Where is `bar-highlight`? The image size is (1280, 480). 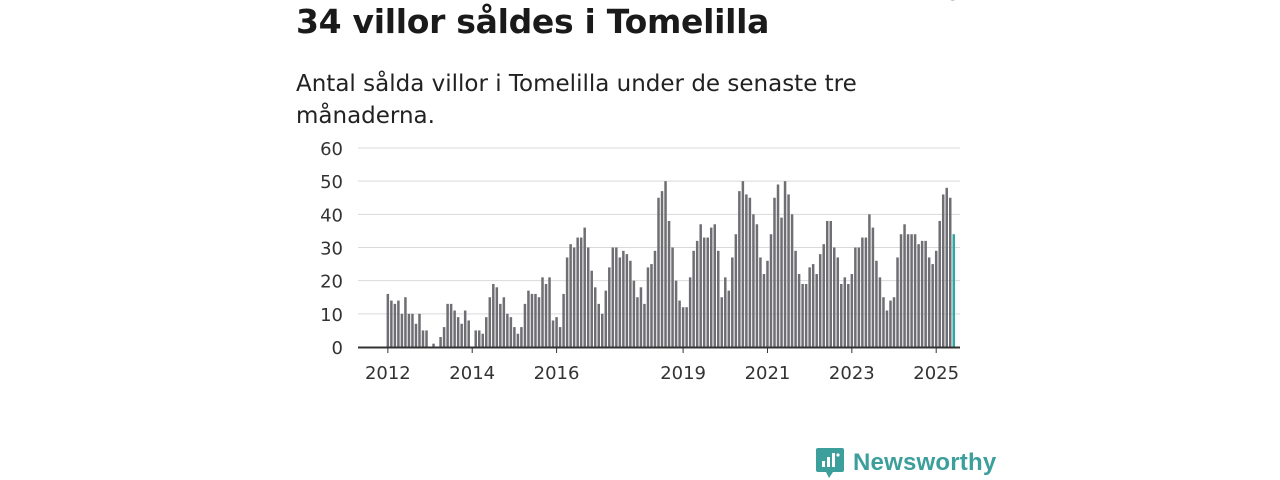 bar-highlight is located at coordinates (954, 290).